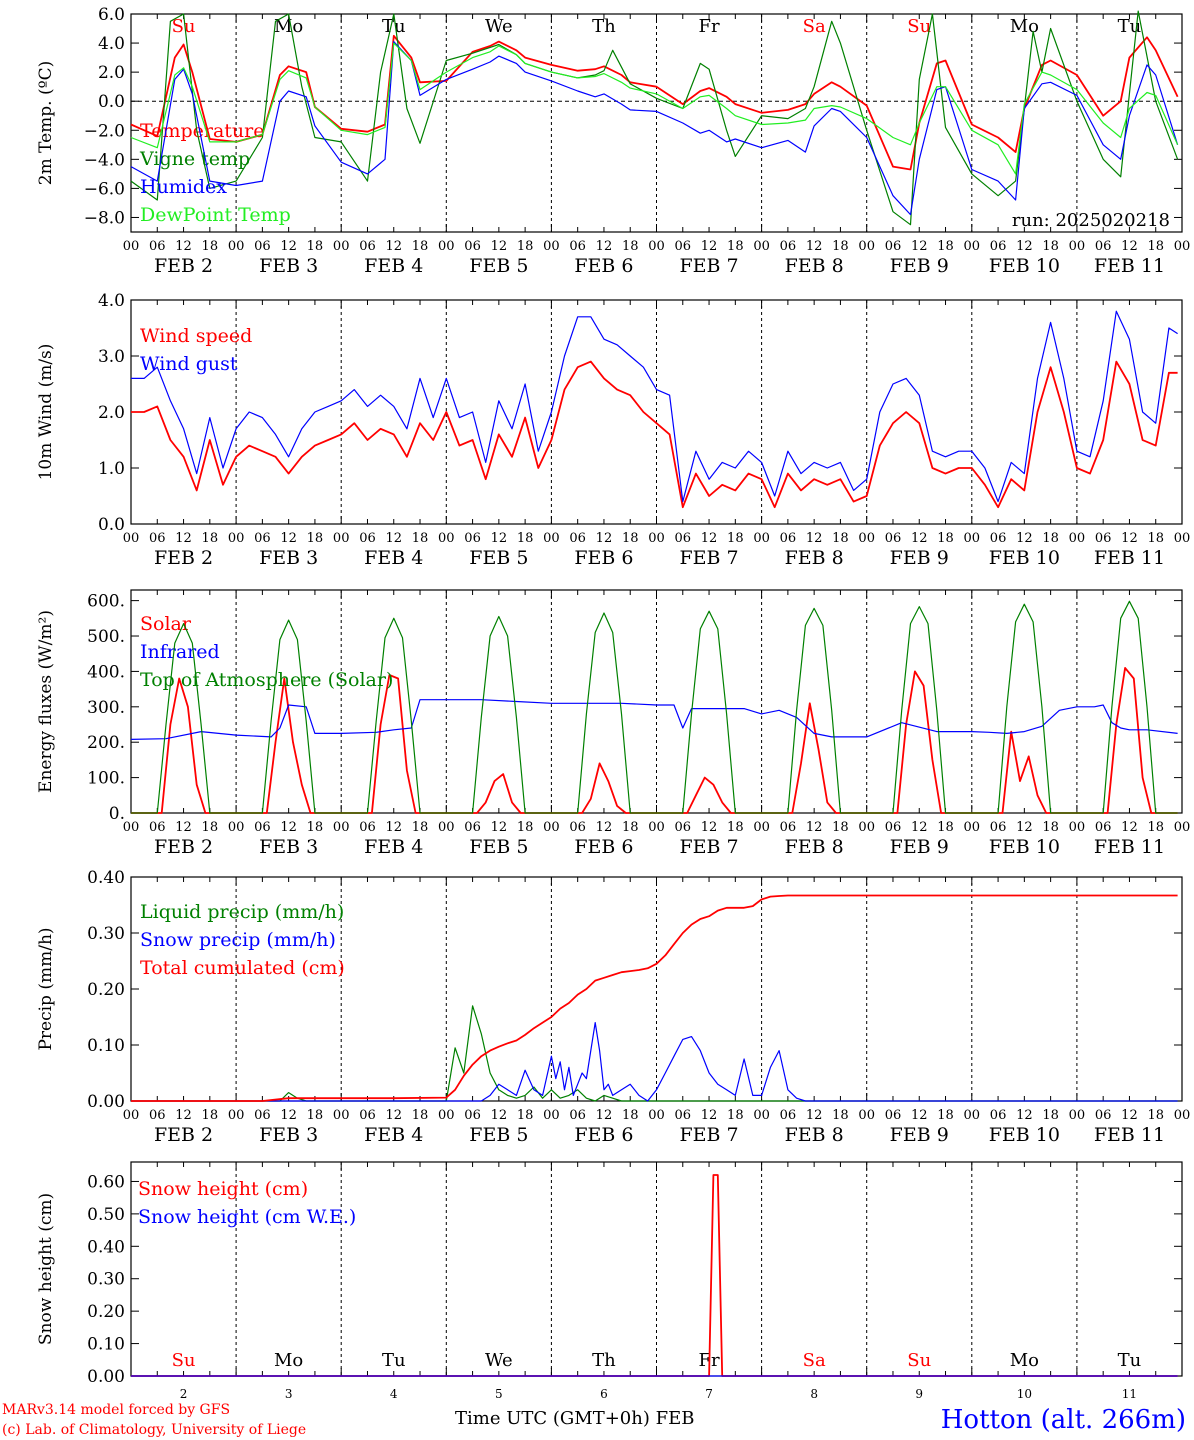 The height and width of the screenshot is (1440, 1194). What do you see at coordinates (46, 123) in the screenshot?
I see `y-axis-label: 2m Temp. (ºC)` at bounding box center [46, 123].